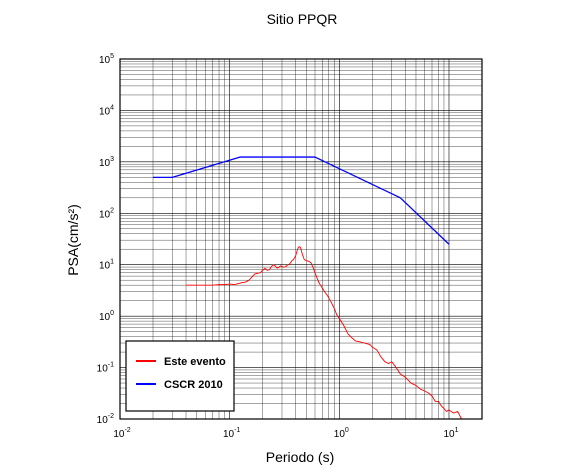 Image resolution: width=586 pixels, height=475 pixels. What do you see at coordinates (106, 316) in the screenshot?
I see `y-tick-label: 10⁰` at bounding box center [106, 316].